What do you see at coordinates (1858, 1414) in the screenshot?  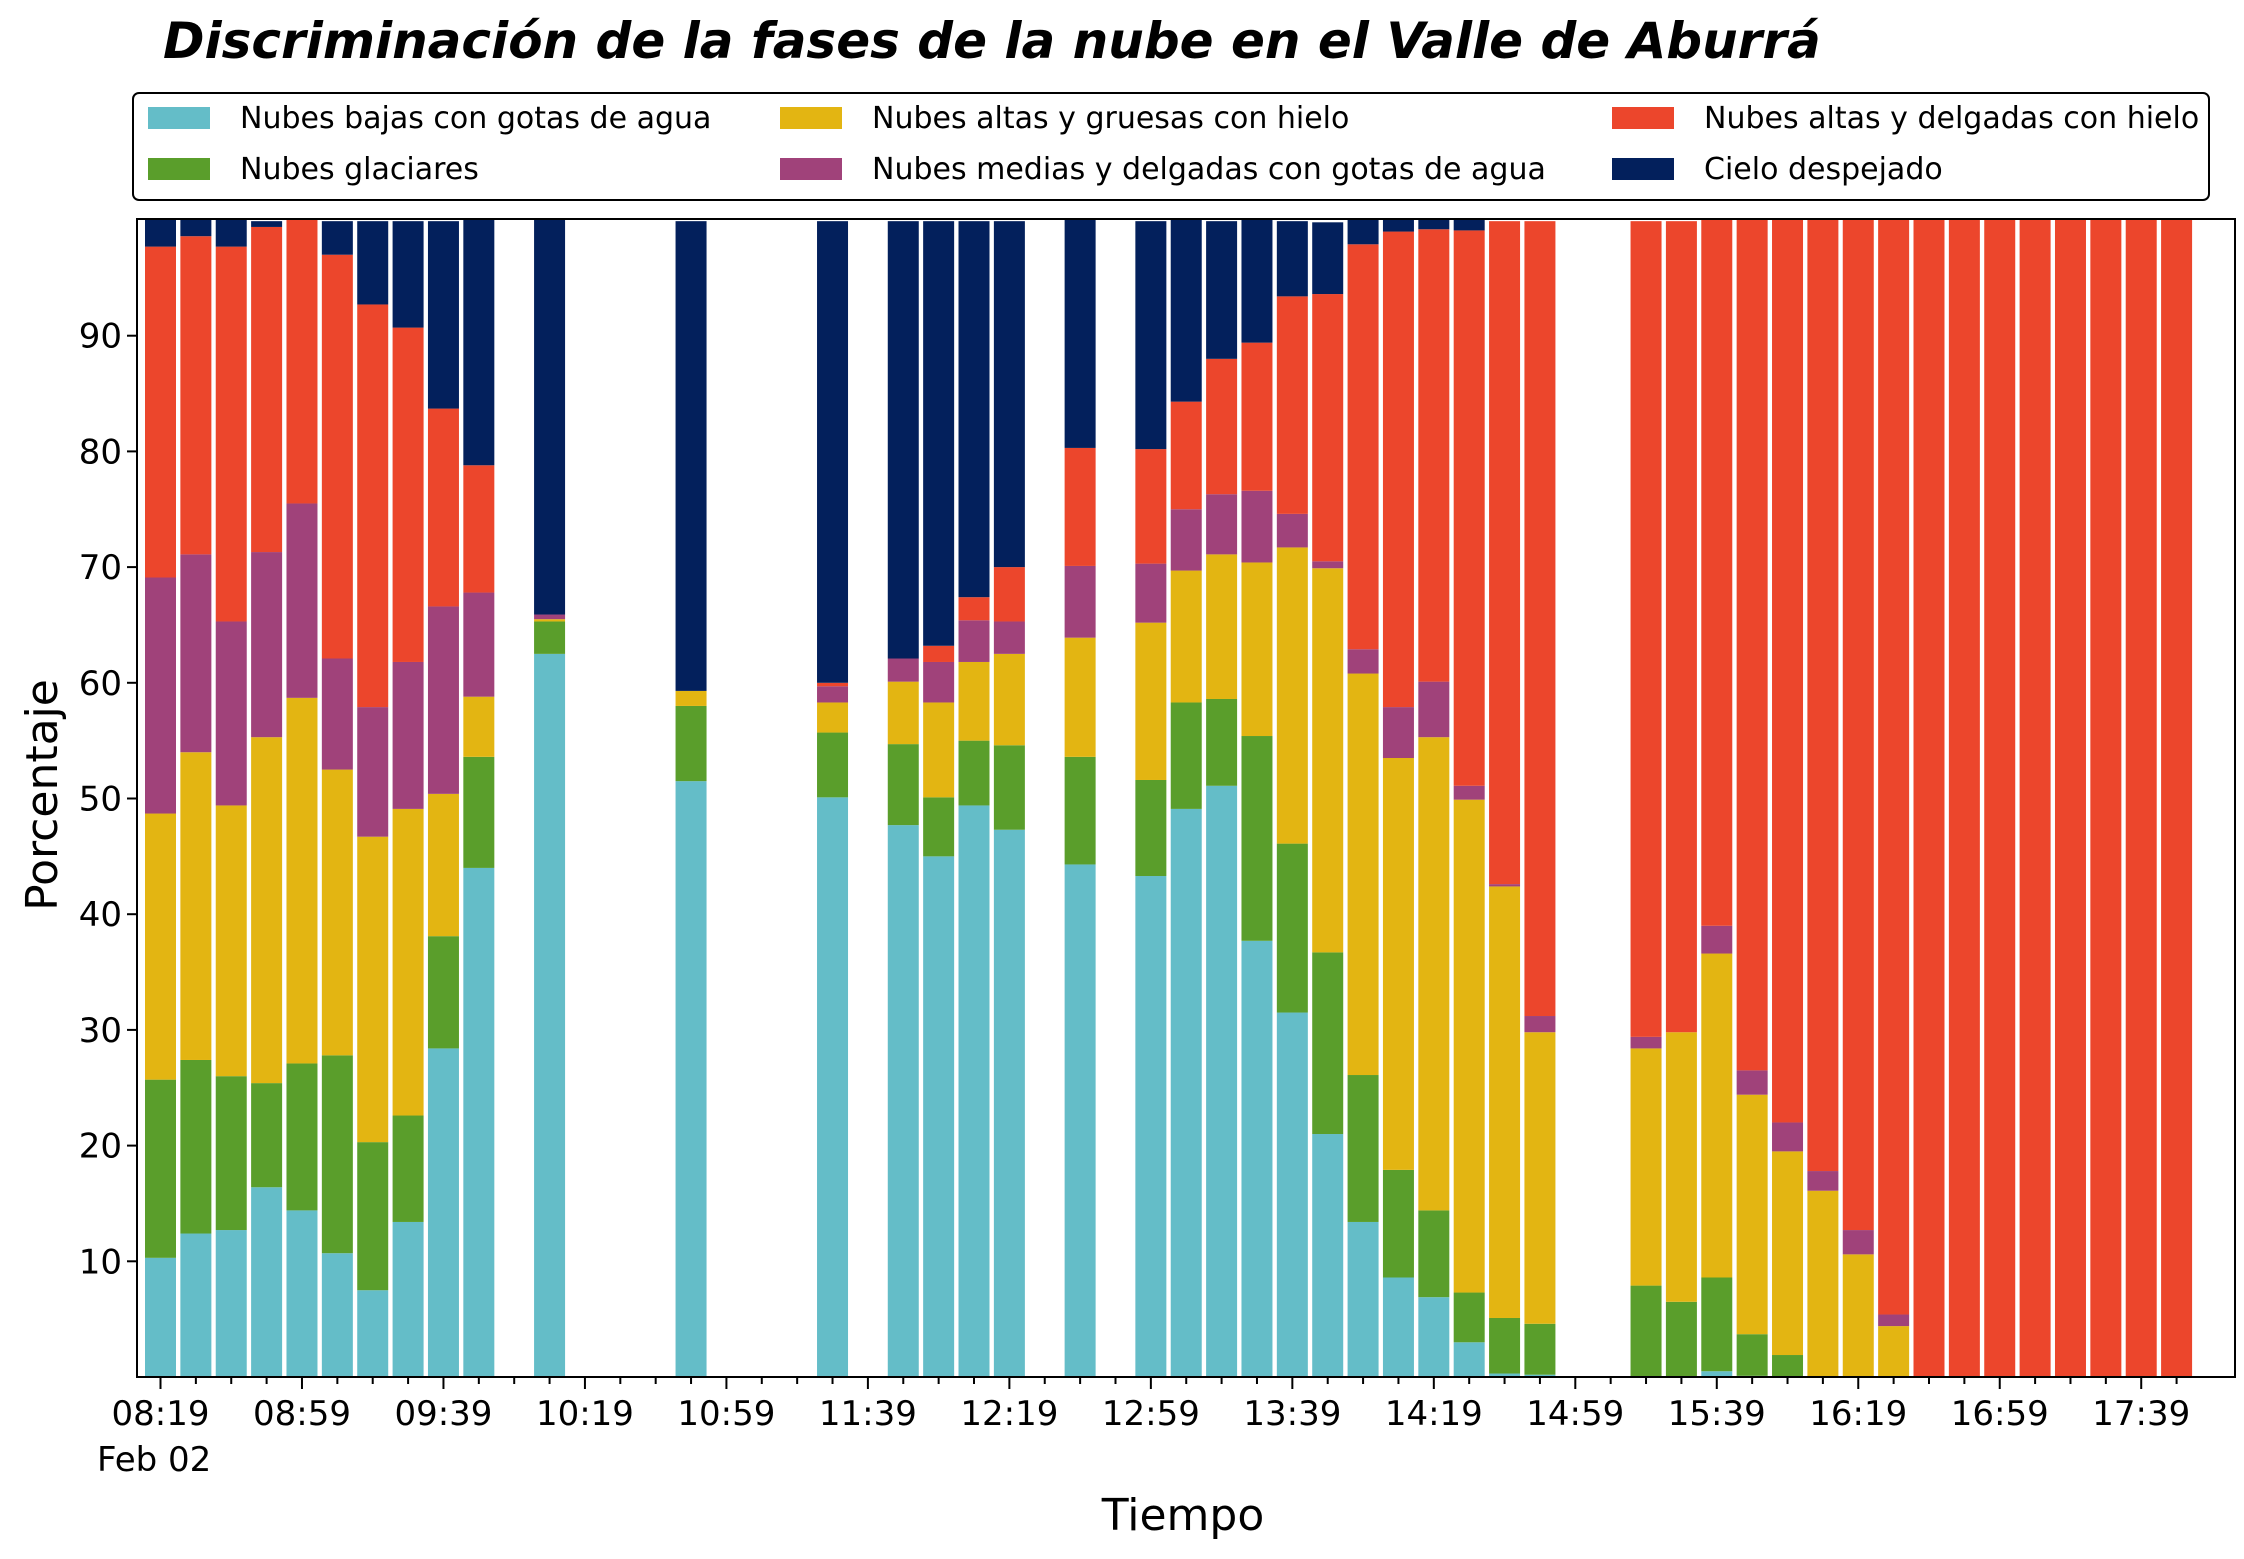 I see `x-tick-label: 16:19` at bounding box center [1858, 1414].